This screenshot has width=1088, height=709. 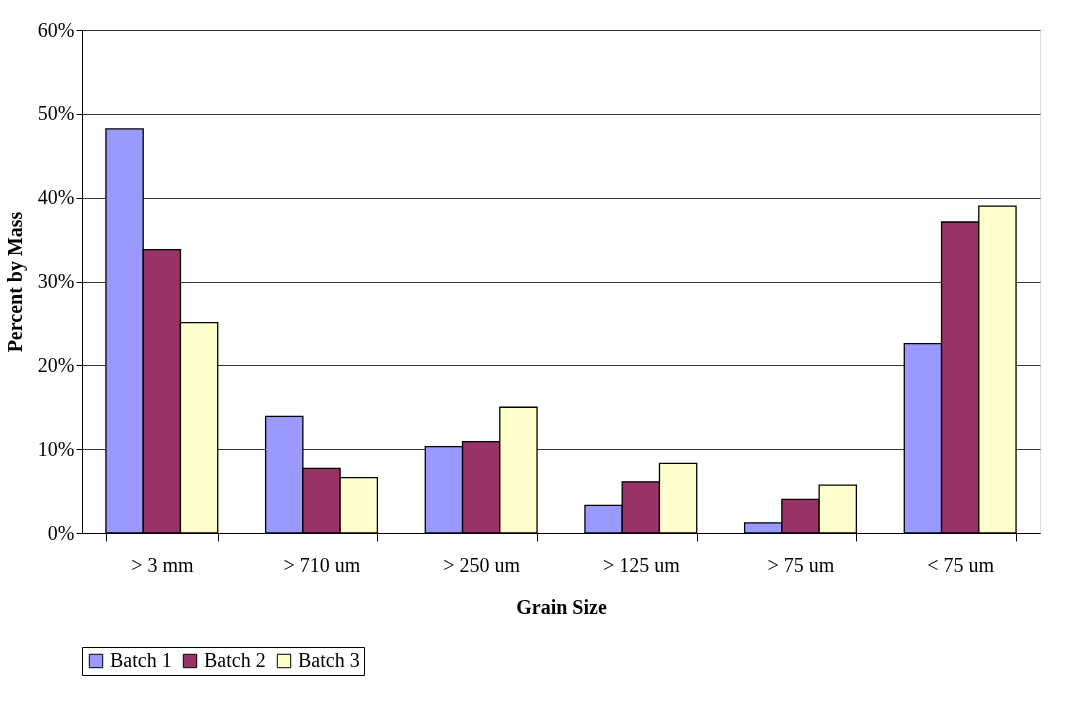 I want to click on y-tick-label: 0%, so click(x=61, y=532).